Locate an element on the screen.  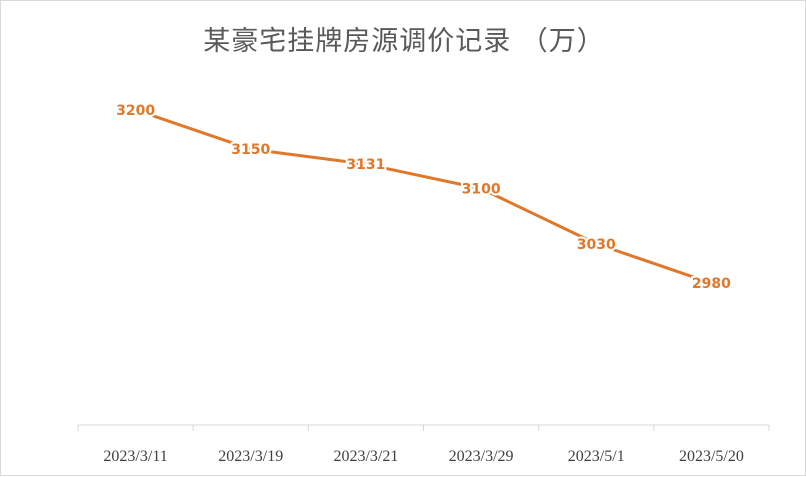
data-label: 3100 is located at coordinates (481, 190).